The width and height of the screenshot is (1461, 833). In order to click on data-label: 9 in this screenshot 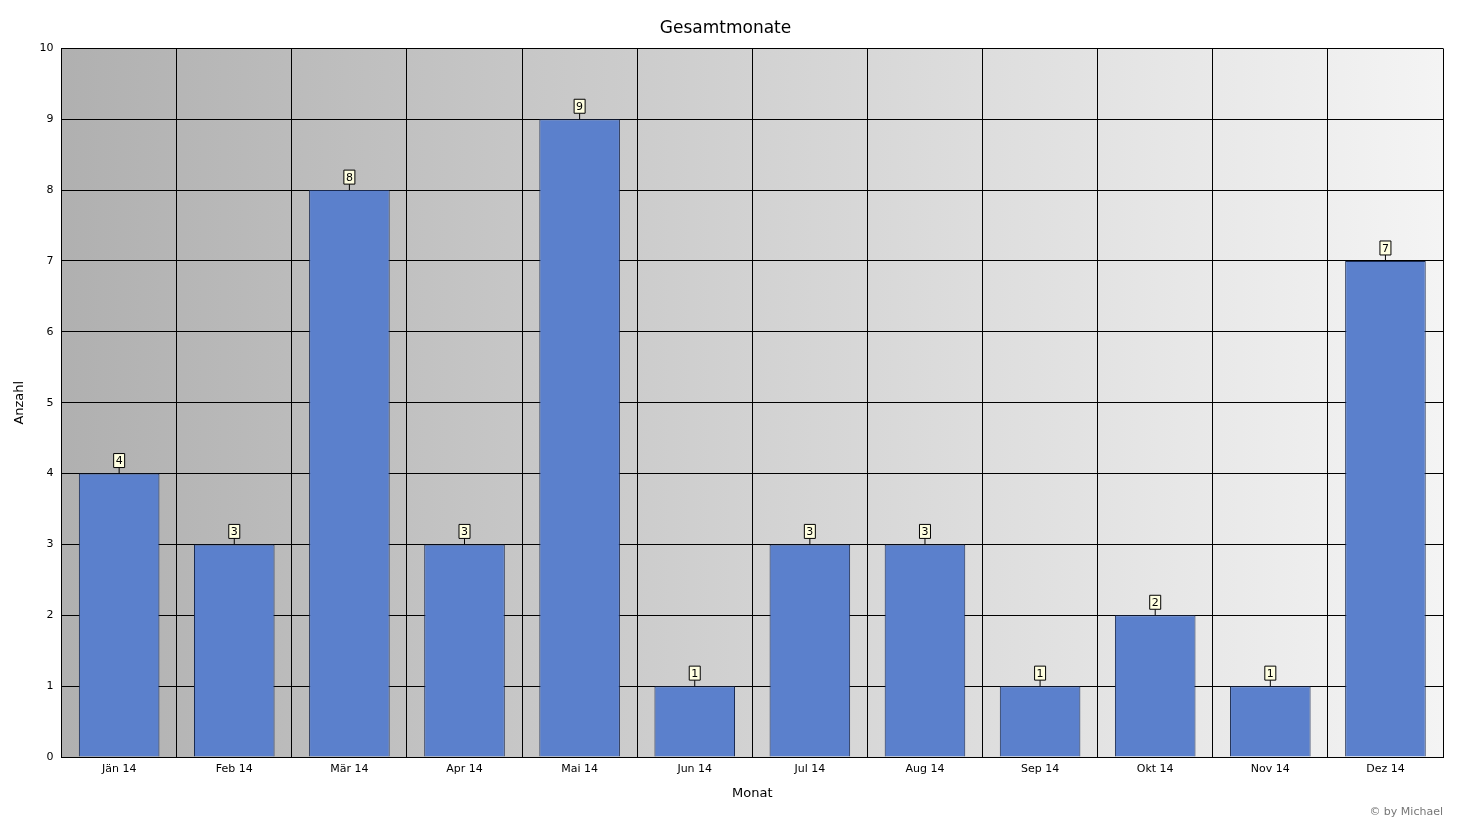, I will do `click(580, 107)`.